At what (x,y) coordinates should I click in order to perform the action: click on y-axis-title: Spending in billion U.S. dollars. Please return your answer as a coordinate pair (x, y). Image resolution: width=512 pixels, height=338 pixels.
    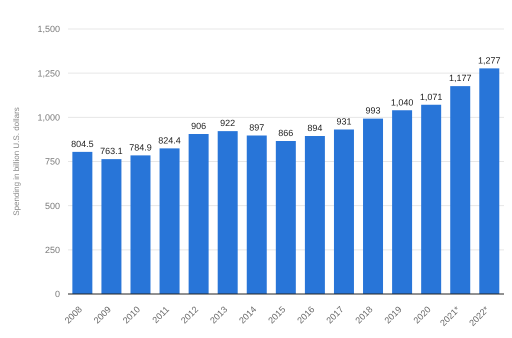
    Looking at the image, I should click on (16, 161).